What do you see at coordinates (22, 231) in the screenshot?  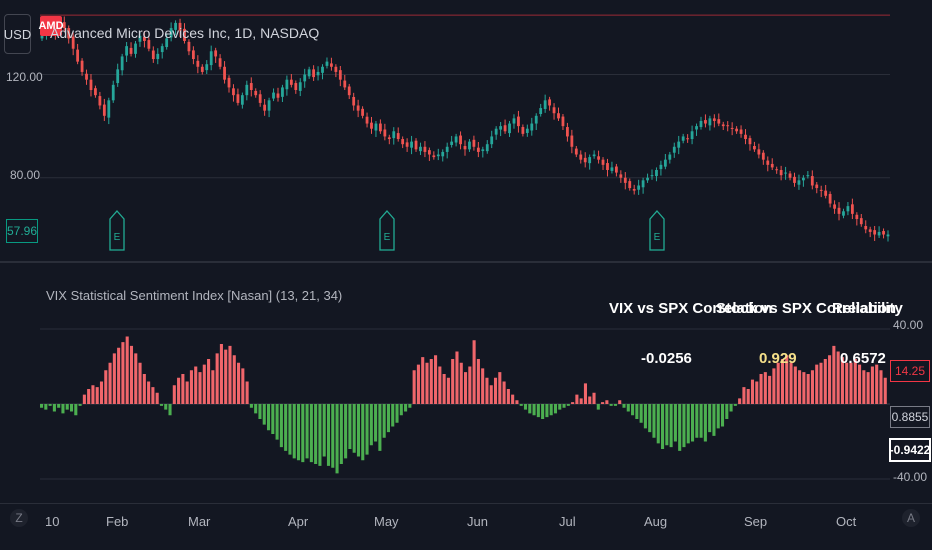 I see `last-price-tag: 57.96` at bounding box center [22, 231].